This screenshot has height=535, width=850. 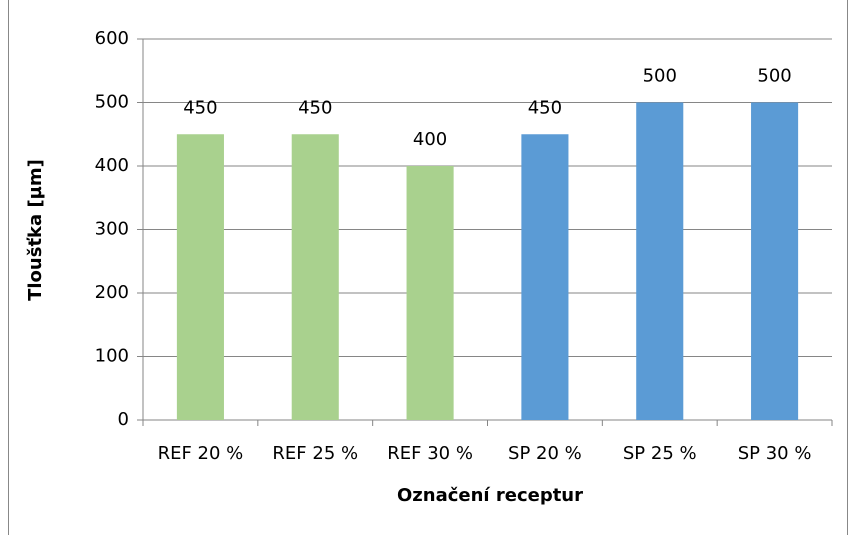 I want to click on y-tick-label: 500, so click(x=112, y=102).